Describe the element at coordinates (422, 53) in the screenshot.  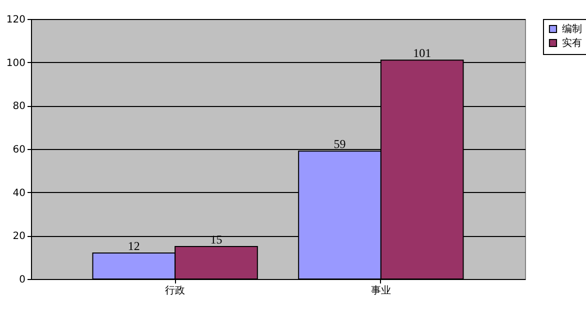
I see `data-label: 101` at that location.